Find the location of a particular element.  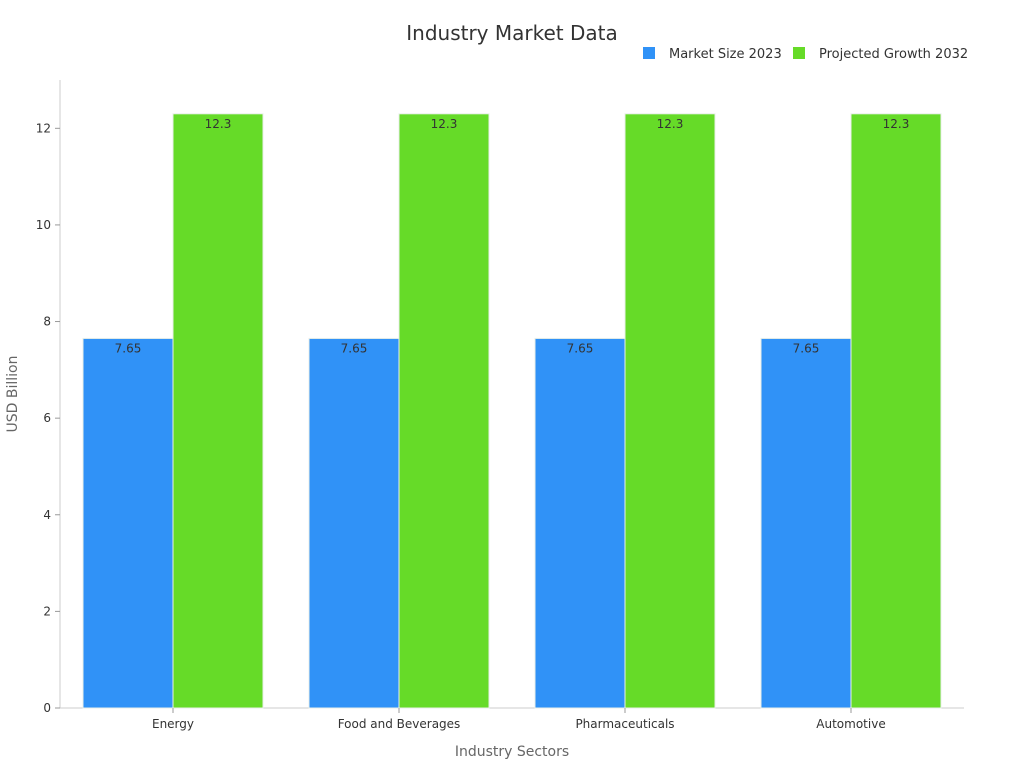

y-tick-label: 0 is located at coordinates (47, 708).